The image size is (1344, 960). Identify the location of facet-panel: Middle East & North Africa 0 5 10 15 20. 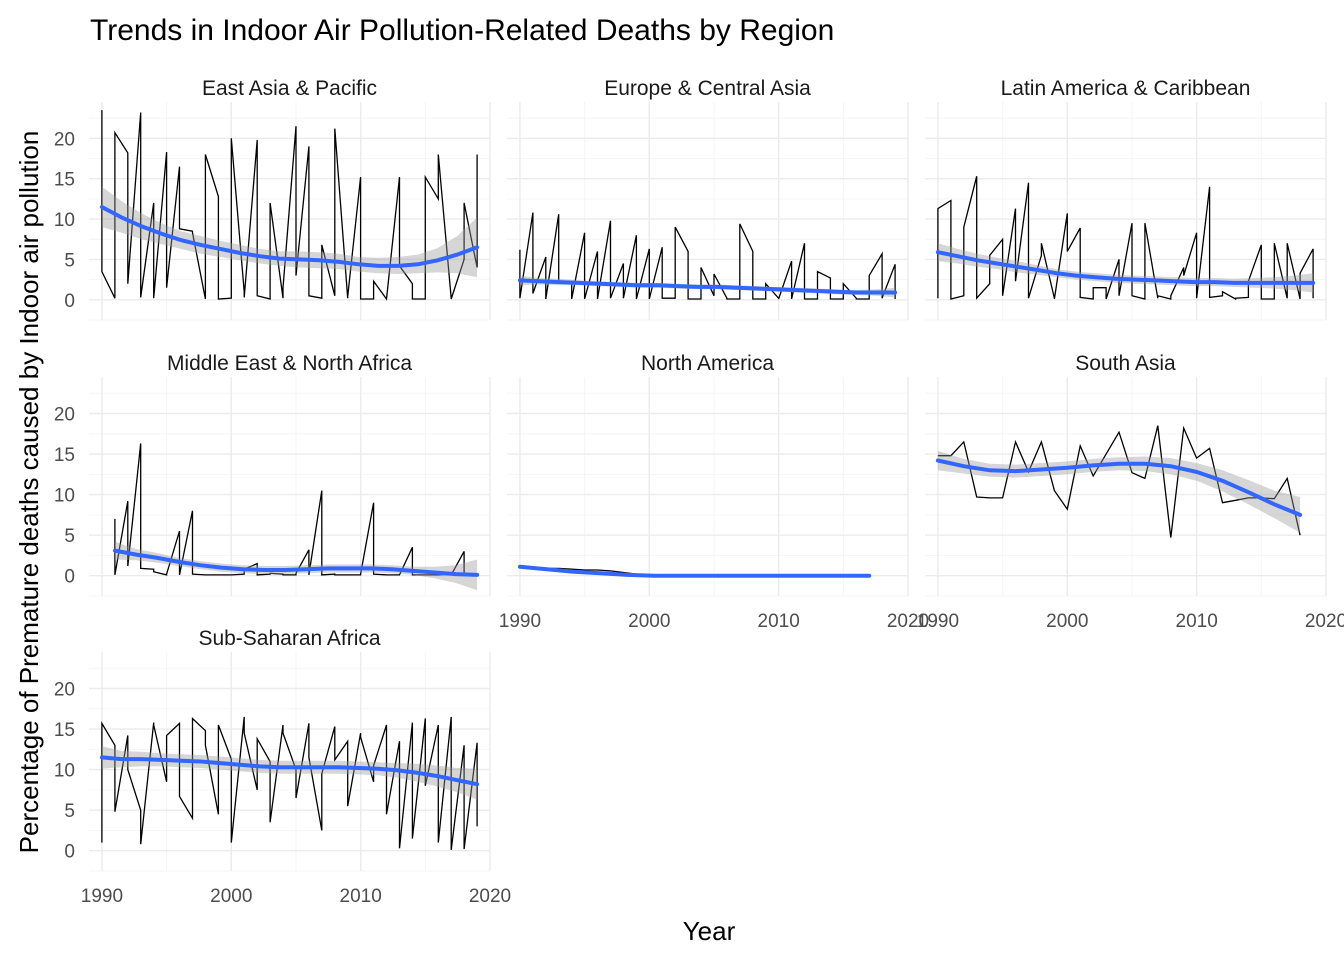
(272, 474).